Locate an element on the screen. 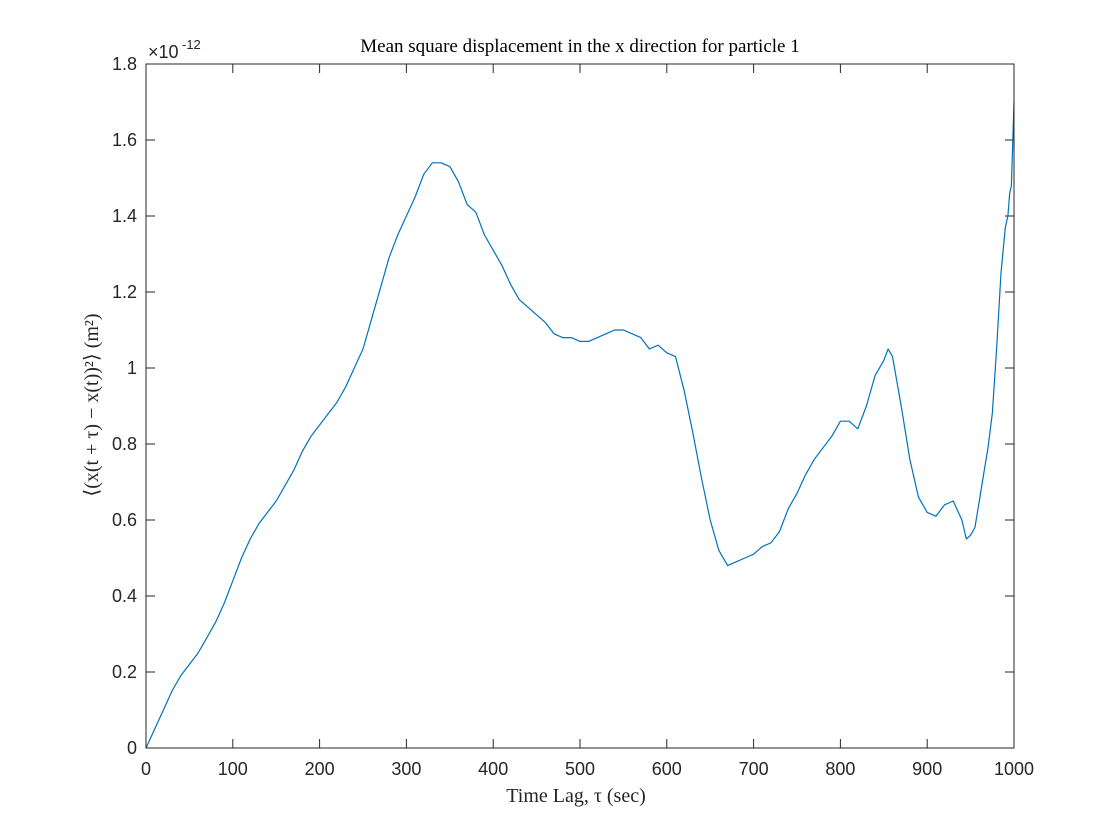  y-tick-label: 1.8 is located at coordinates (124, 64).